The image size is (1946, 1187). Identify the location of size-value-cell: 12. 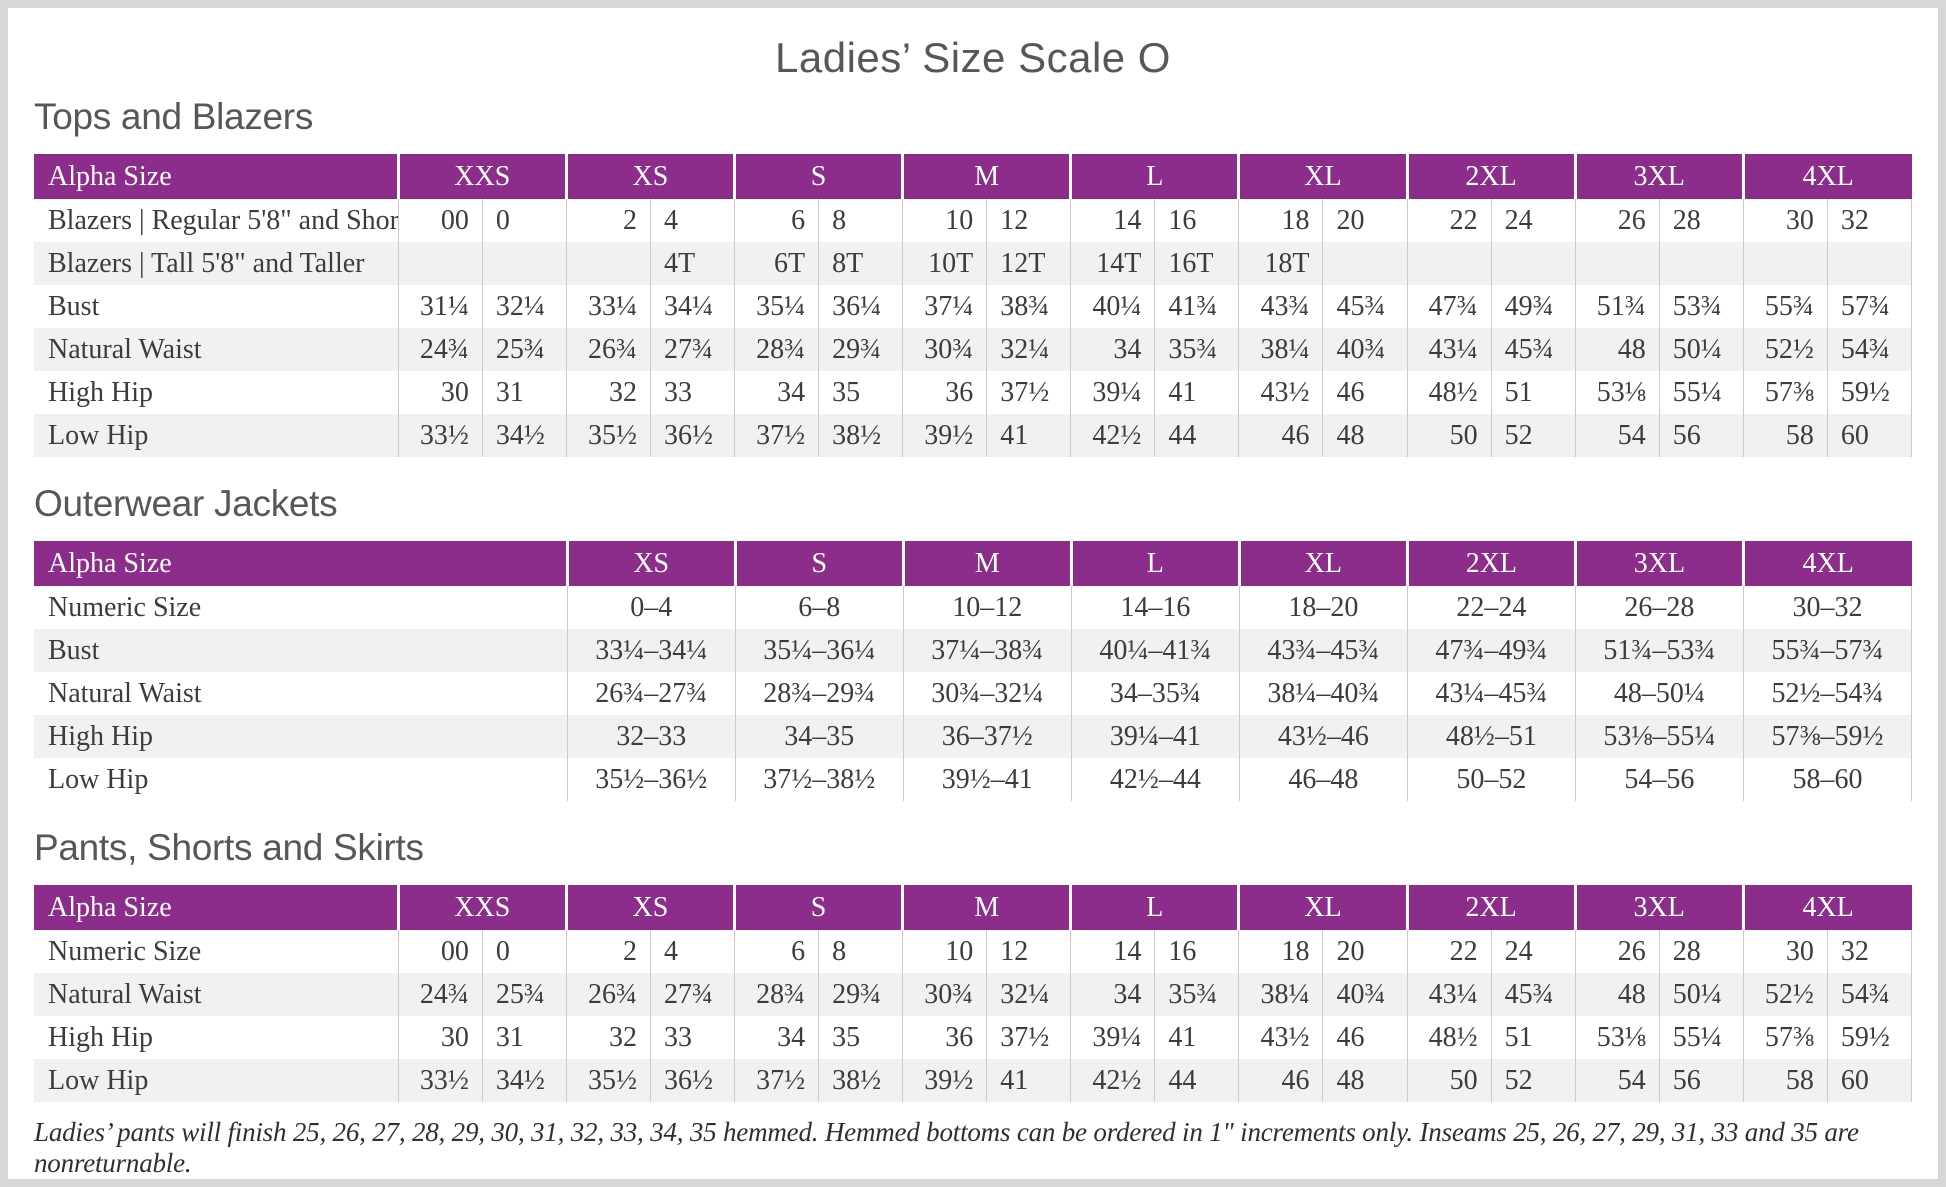
(1028, 220).